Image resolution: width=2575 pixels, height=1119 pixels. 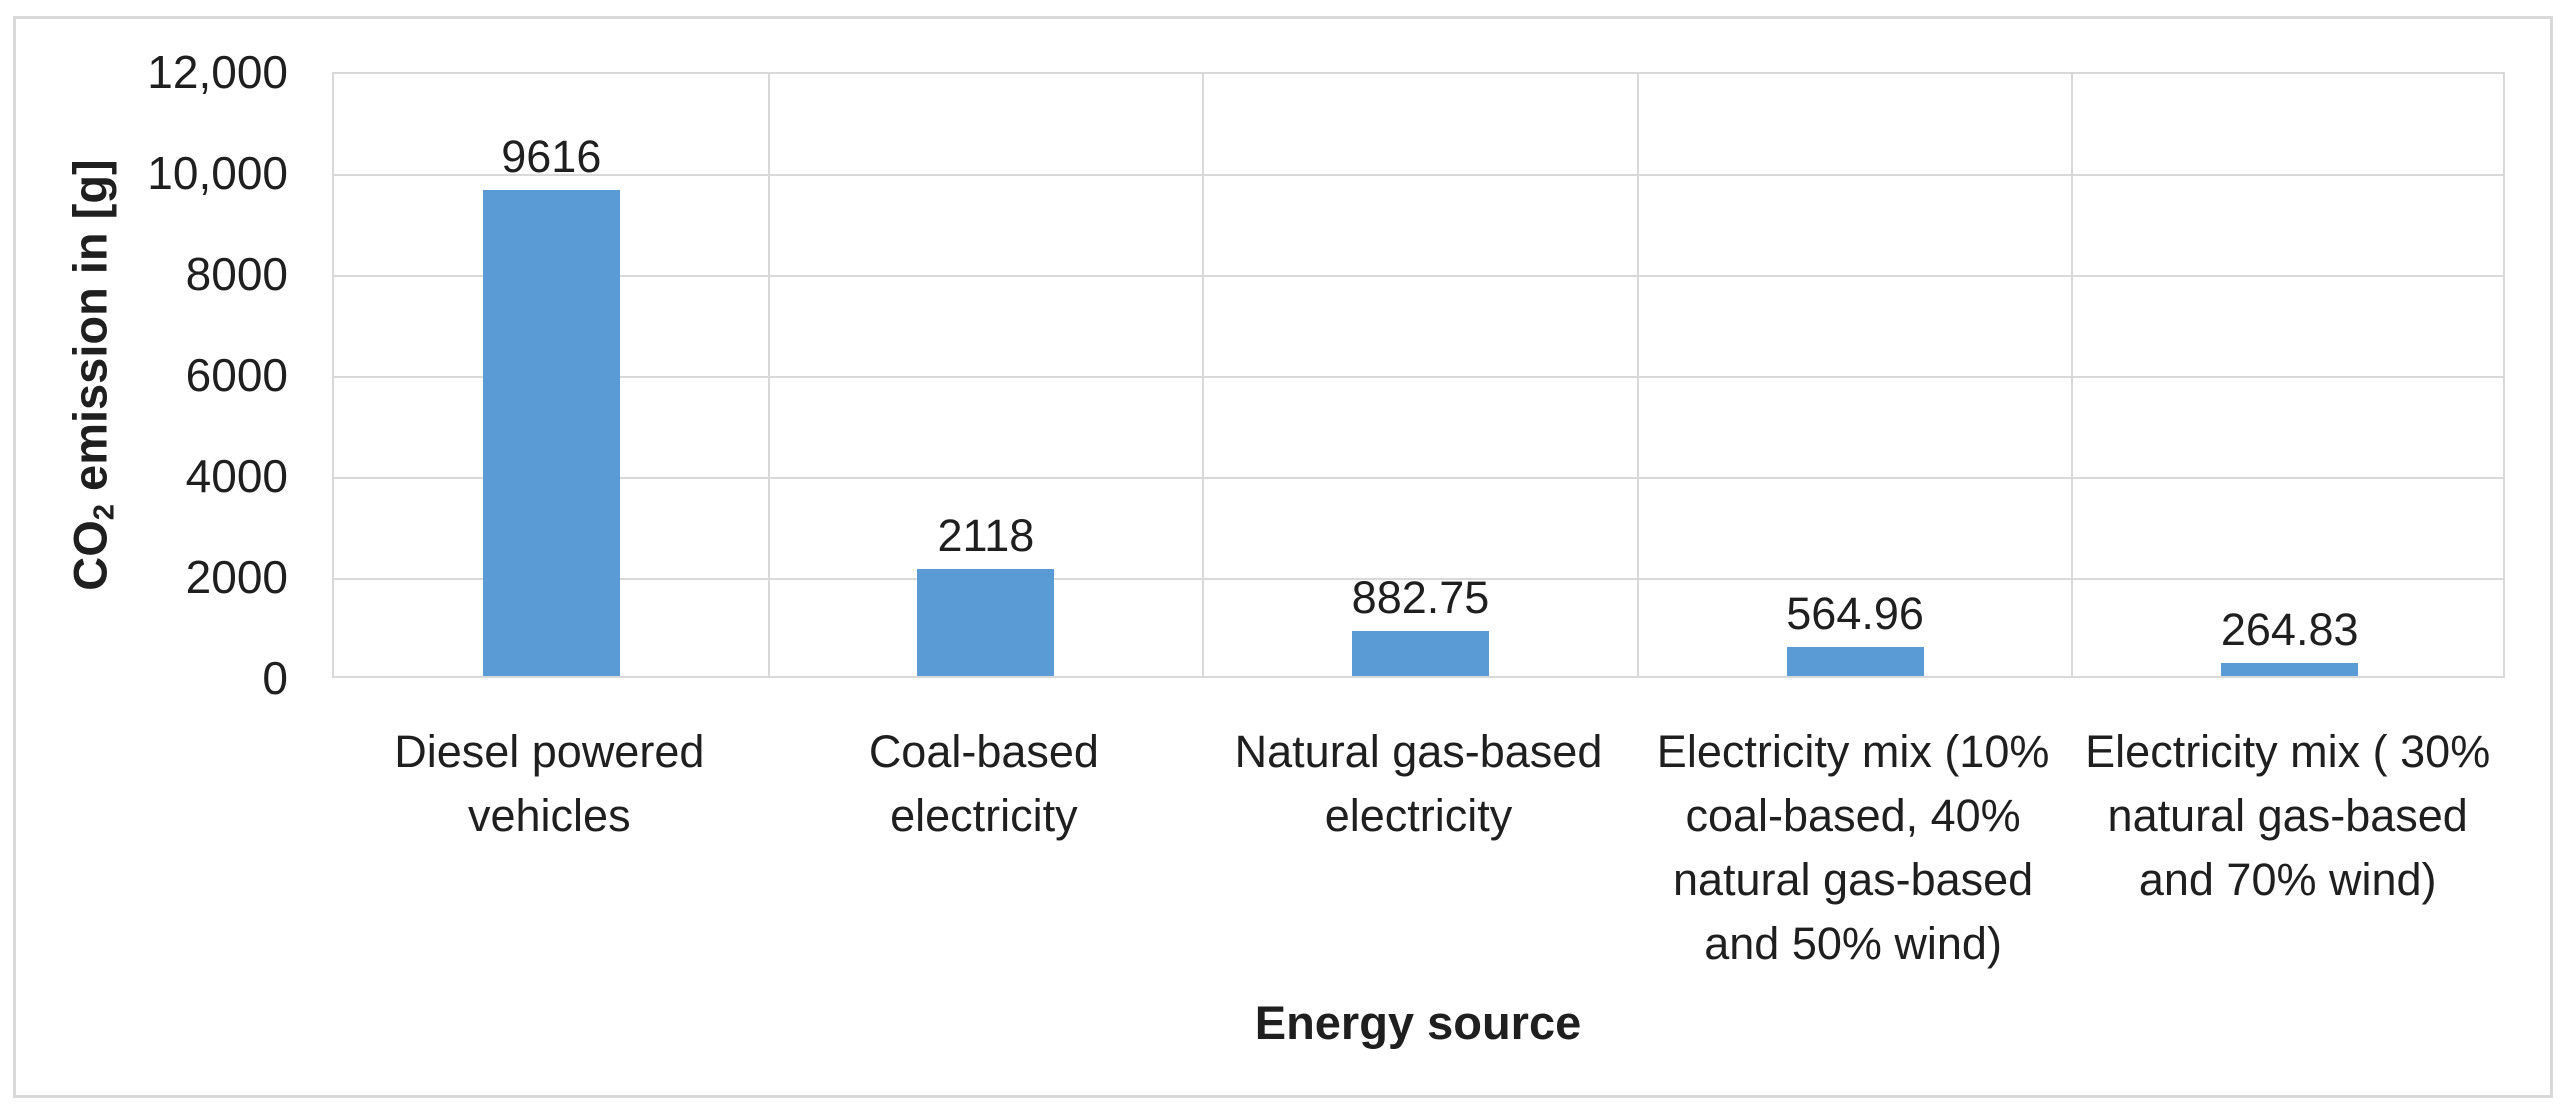 What do you see at coordinates (1853, 815) in the screenshot?
I see `category-label-line: coal-based, 40%` at bounding box center [1853, 815].